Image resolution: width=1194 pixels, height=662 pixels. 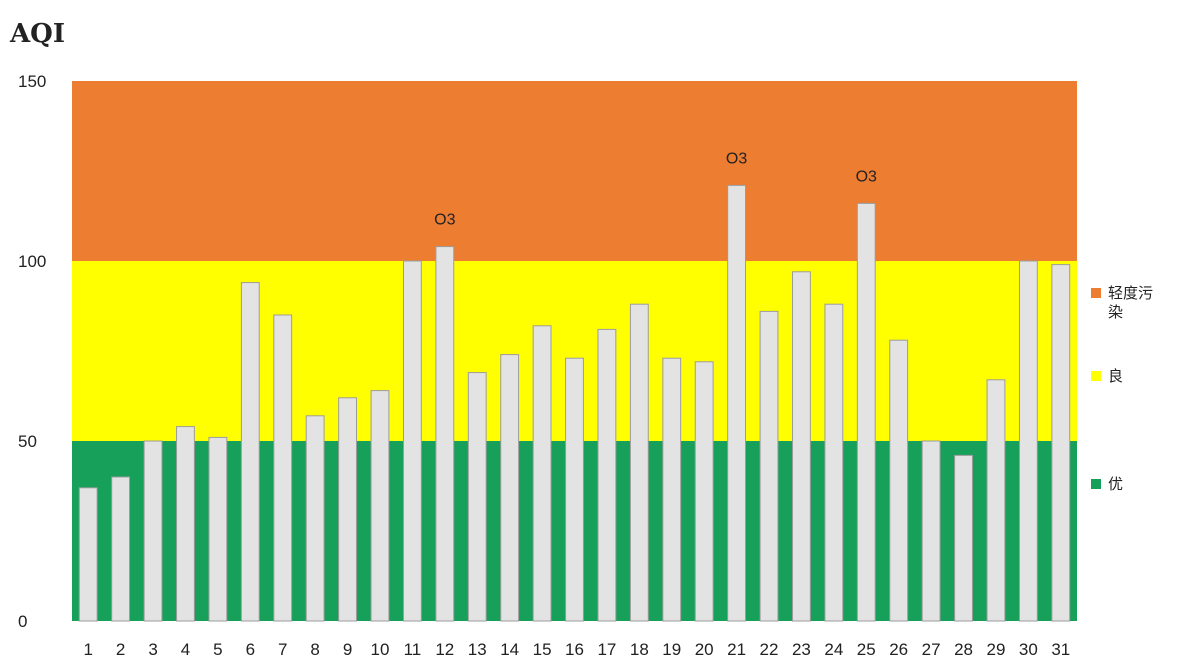 I want to click on x-tick-26: 26, so click(x=898, y=649).